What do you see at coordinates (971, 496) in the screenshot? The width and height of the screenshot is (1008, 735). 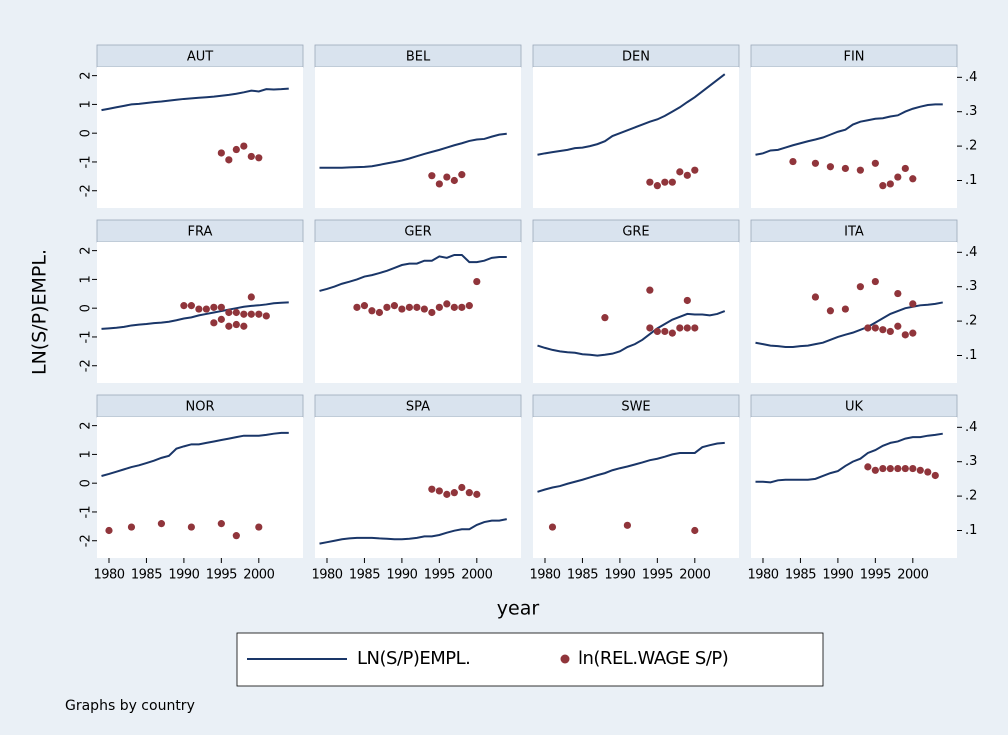 I see `y2-tick-label: .2` at bounding box center [971, 496].